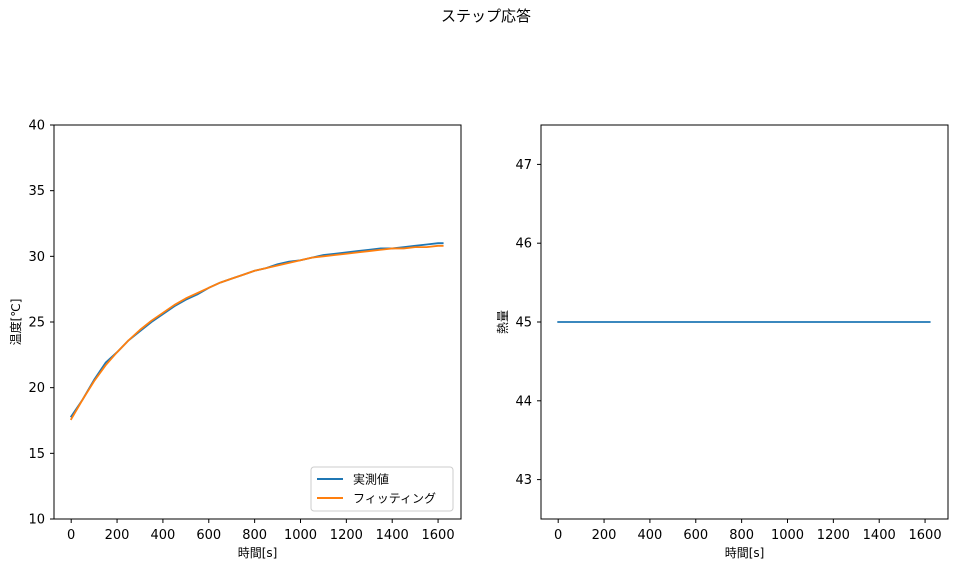 This screenshot has width=957, height=570. I want to click on y-axis-label: 熱量, so click(503, 322).